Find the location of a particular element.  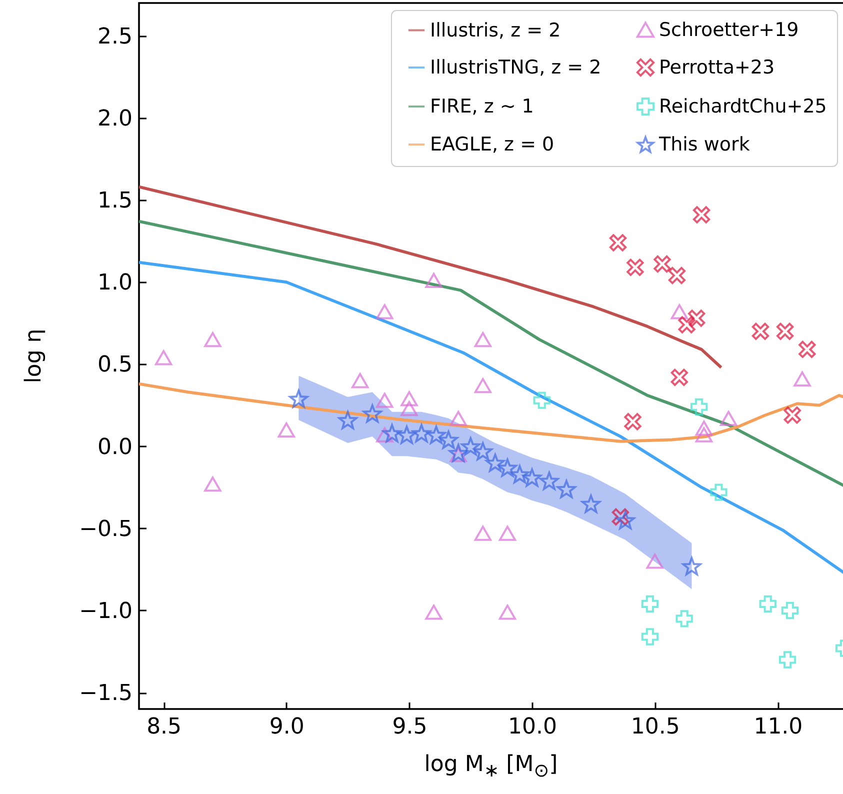

x-tick-label: 9.5 is located at coordinates (410, 727).